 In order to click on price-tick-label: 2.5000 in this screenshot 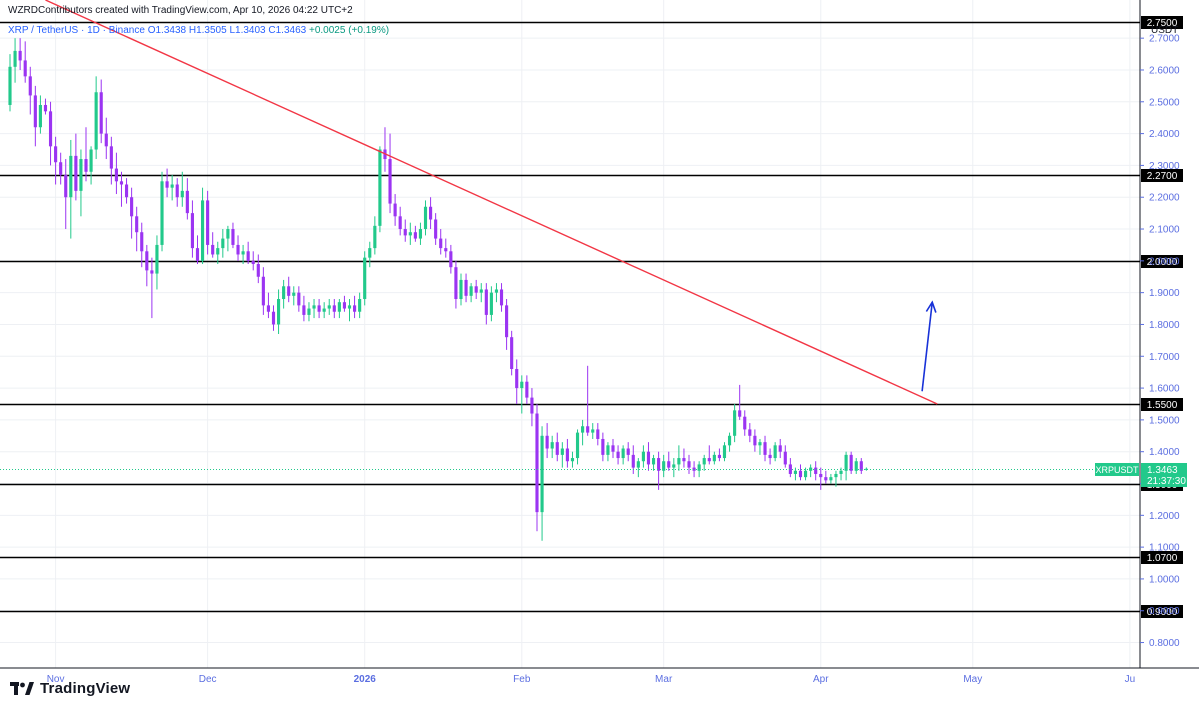, I will do `click(1164, 102)`.